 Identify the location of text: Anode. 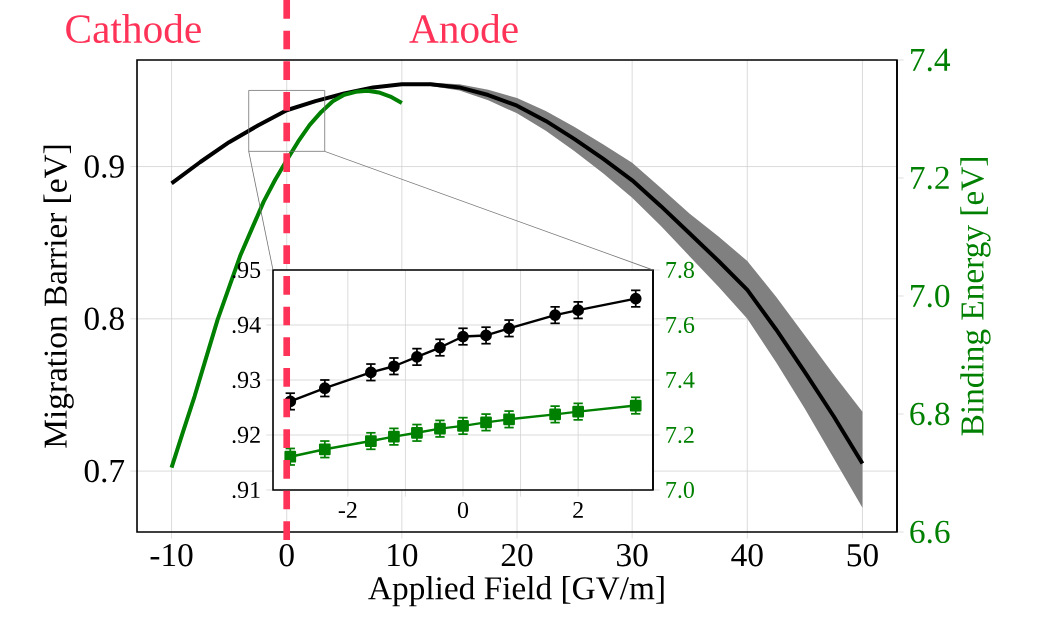
(463, 28).